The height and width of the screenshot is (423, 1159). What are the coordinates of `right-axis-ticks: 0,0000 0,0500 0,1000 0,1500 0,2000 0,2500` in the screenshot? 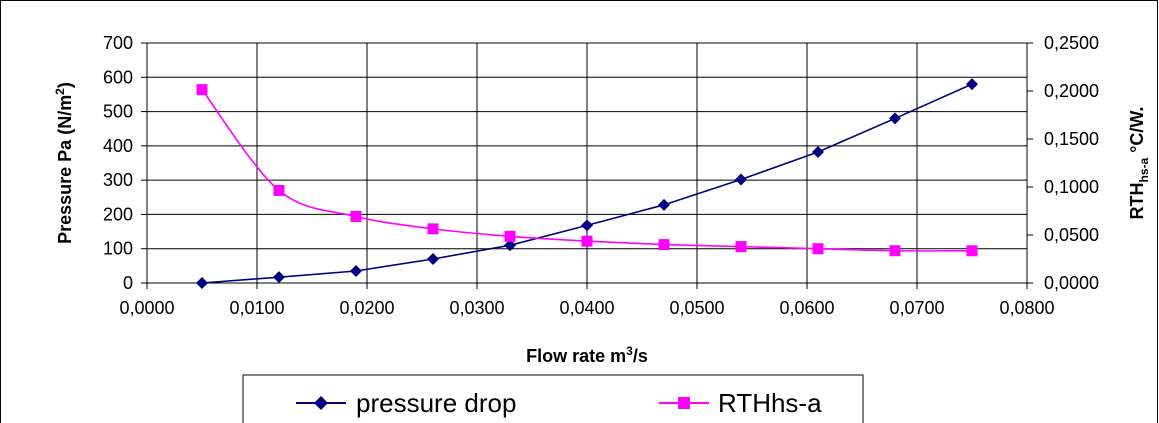 It's located at (1063, 163).